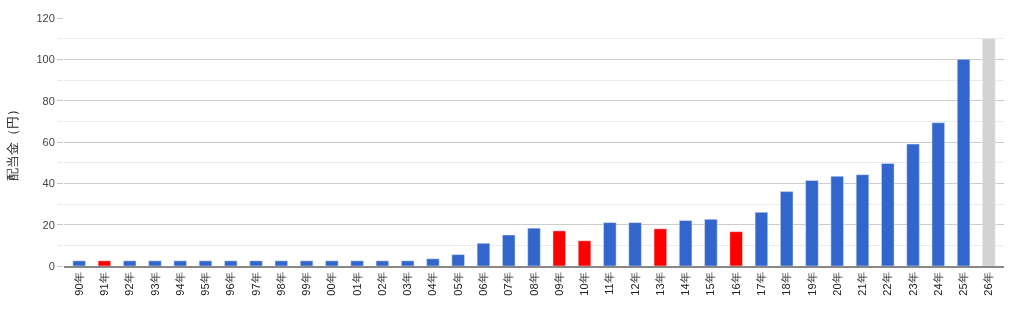  What do you see at coordinates (862, 284) in the screenshot?
I see `x-tick-label: 21年` at bounding box center [862, 284].